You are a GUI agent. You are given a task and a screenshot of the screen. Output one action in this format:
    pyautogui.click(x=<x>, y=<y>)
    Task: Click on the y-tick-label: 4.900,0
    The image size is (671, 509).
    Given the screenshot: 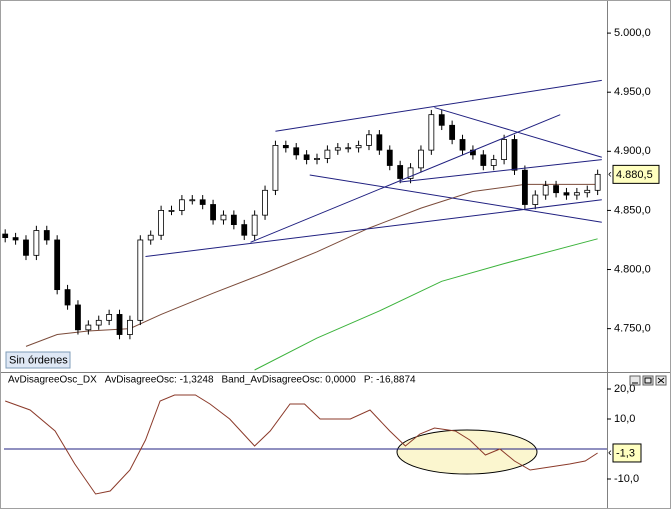 What is the action you would take?
    pyautogui.click(x=632, y=151)
    